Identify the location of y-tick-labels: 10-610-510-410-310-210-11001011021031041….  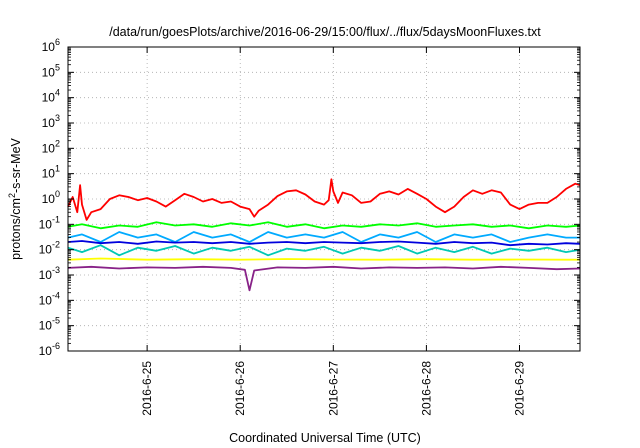
(49, 197).